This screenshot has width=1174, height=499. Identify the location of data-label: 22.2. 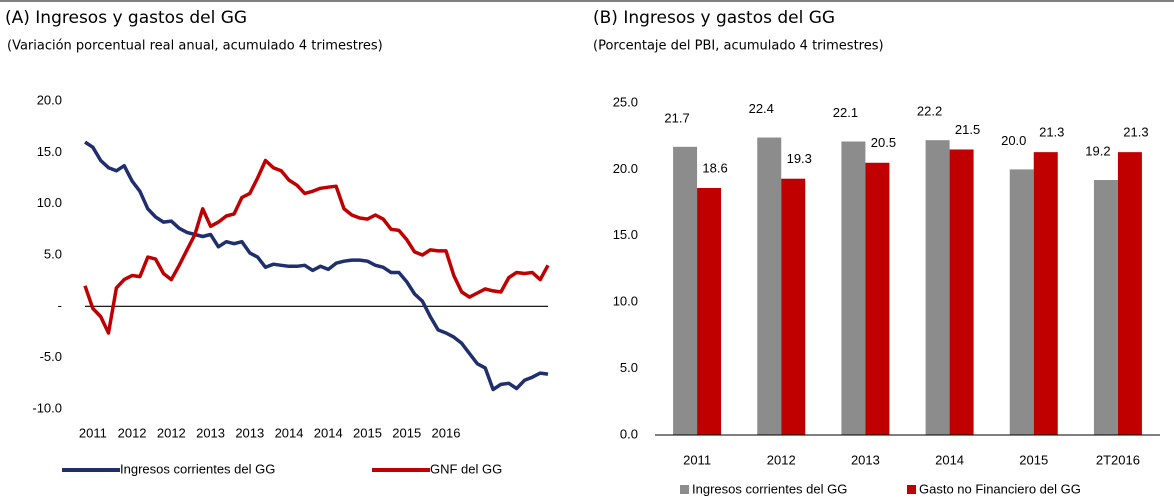
(929, 111).